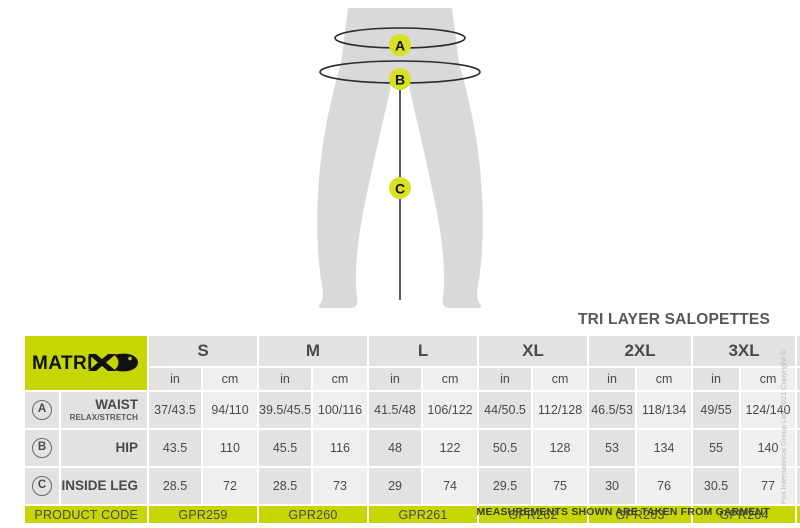 This screenshot has height=528, width=800. I want to click on cell-hip-cm-s: 110, so click(230, 448).